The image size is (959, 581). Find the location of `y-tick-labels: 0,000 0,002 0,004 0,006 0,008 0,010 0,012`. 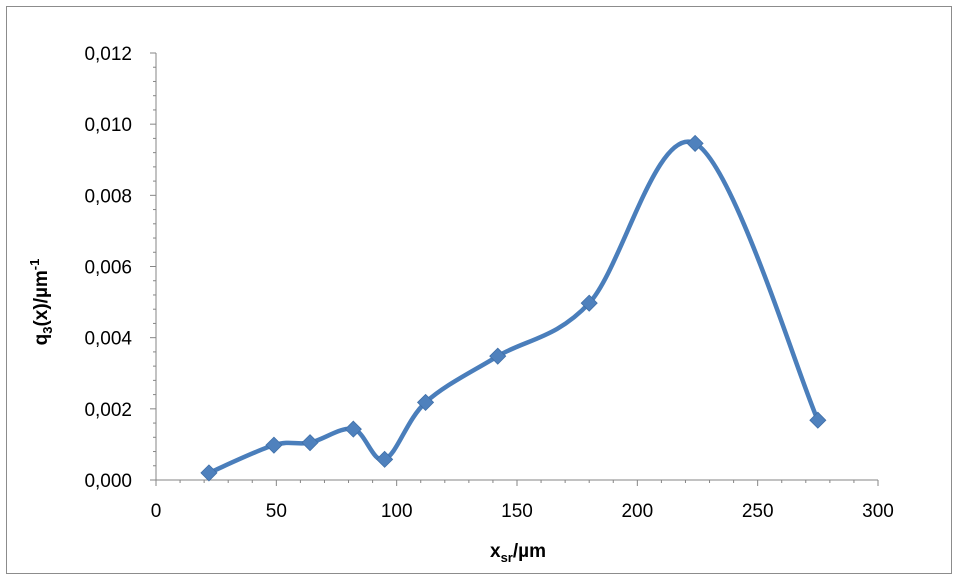

y-tick-labels: 0,000 0,002 0,004 0,006 0,008 0,010 0,012 is located at coordinates (108, 268).